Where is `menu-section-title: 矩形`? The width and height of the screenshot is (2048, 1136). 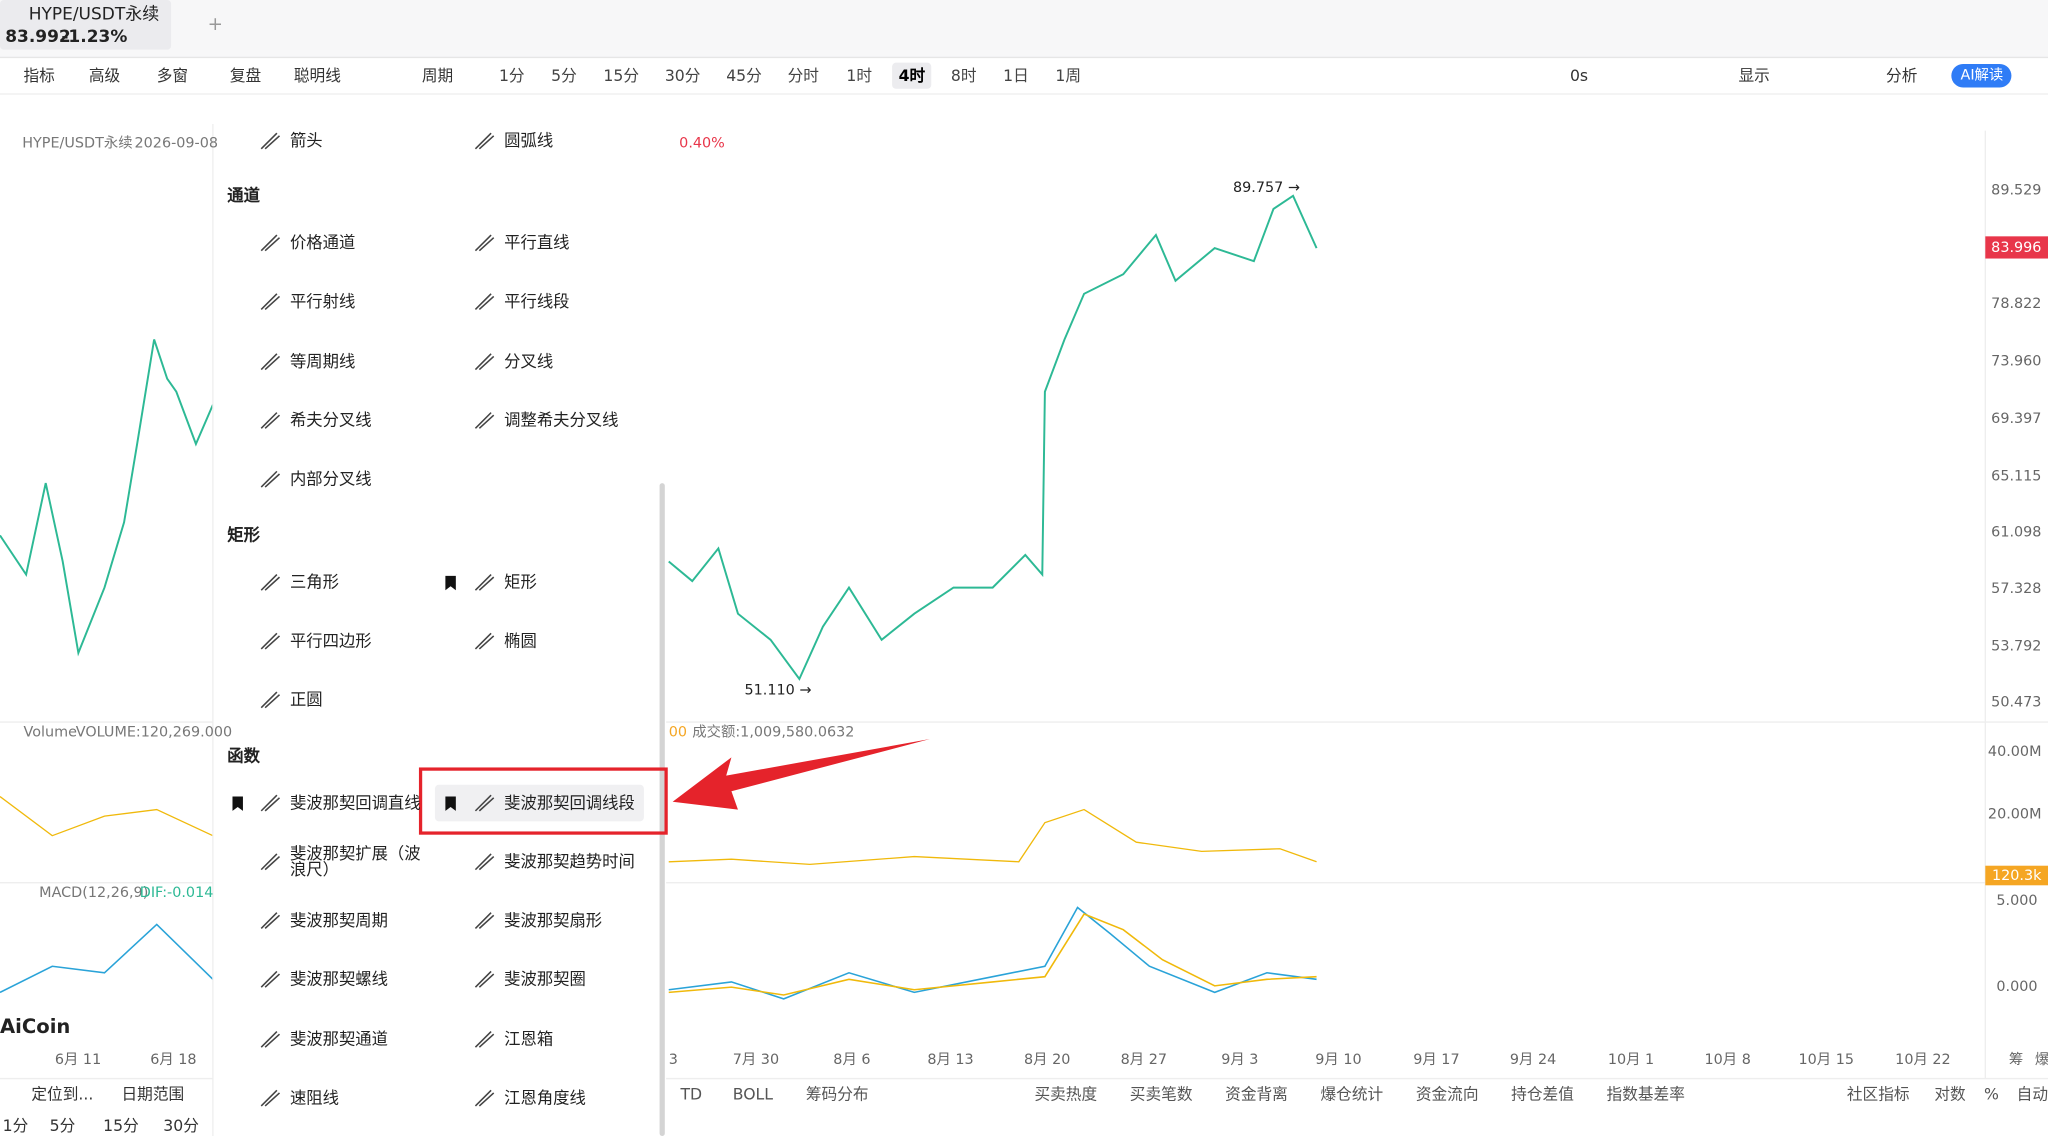
menu-section-title: 矩形 is located at coordinates (243, 534).